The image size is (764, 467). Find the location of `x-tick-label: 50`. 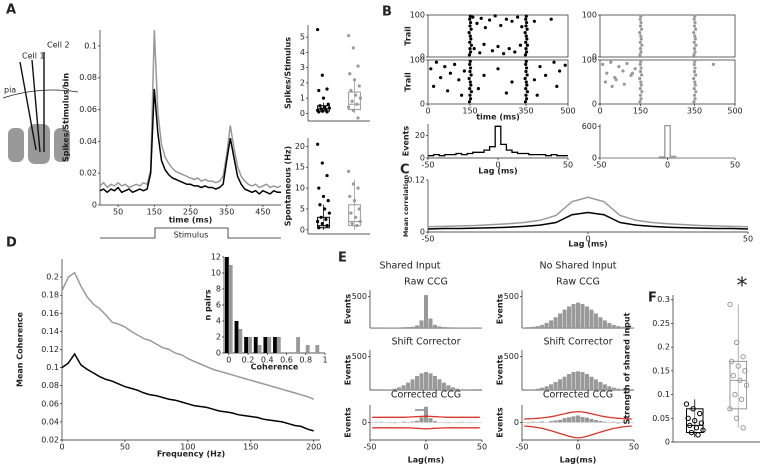

x-tick-label: 50 is located at coordinates (735, 165).